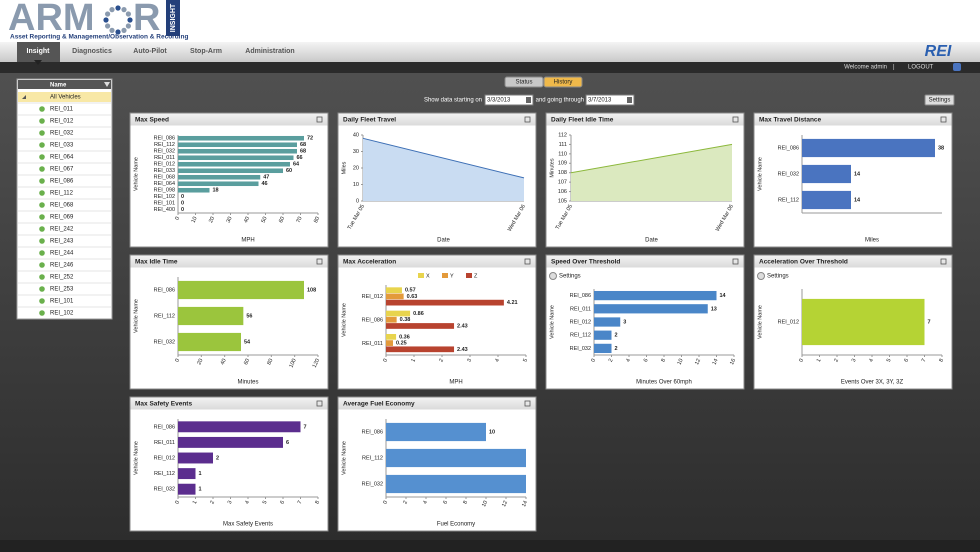 The width and height of the screenshot is (980, 552). I want to click on y-tick-label: REI_068, so click(164, 178).